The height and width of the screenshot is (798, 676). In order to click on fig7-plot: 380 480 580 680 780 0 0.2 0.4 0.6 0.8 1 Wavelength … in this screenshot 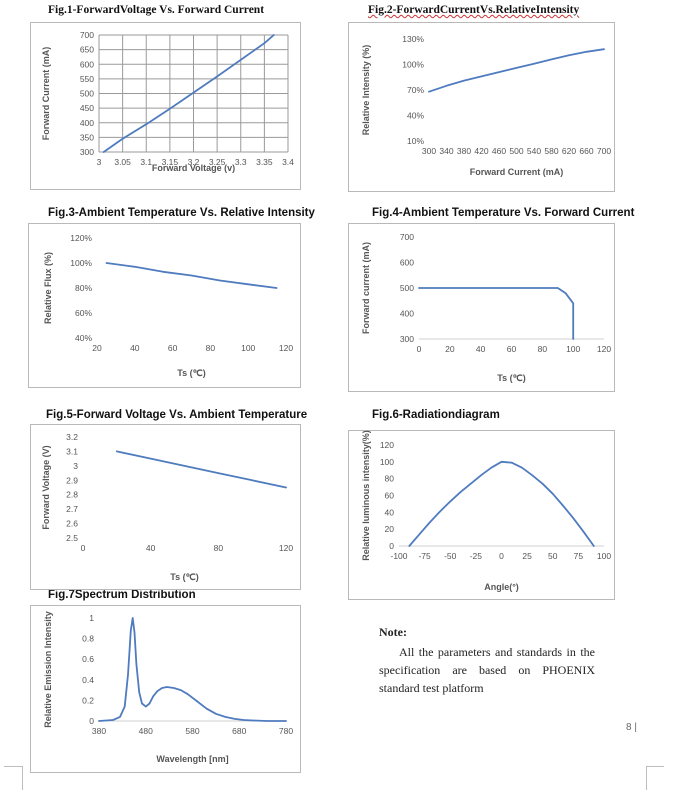, I will do `click(168, 687)`.